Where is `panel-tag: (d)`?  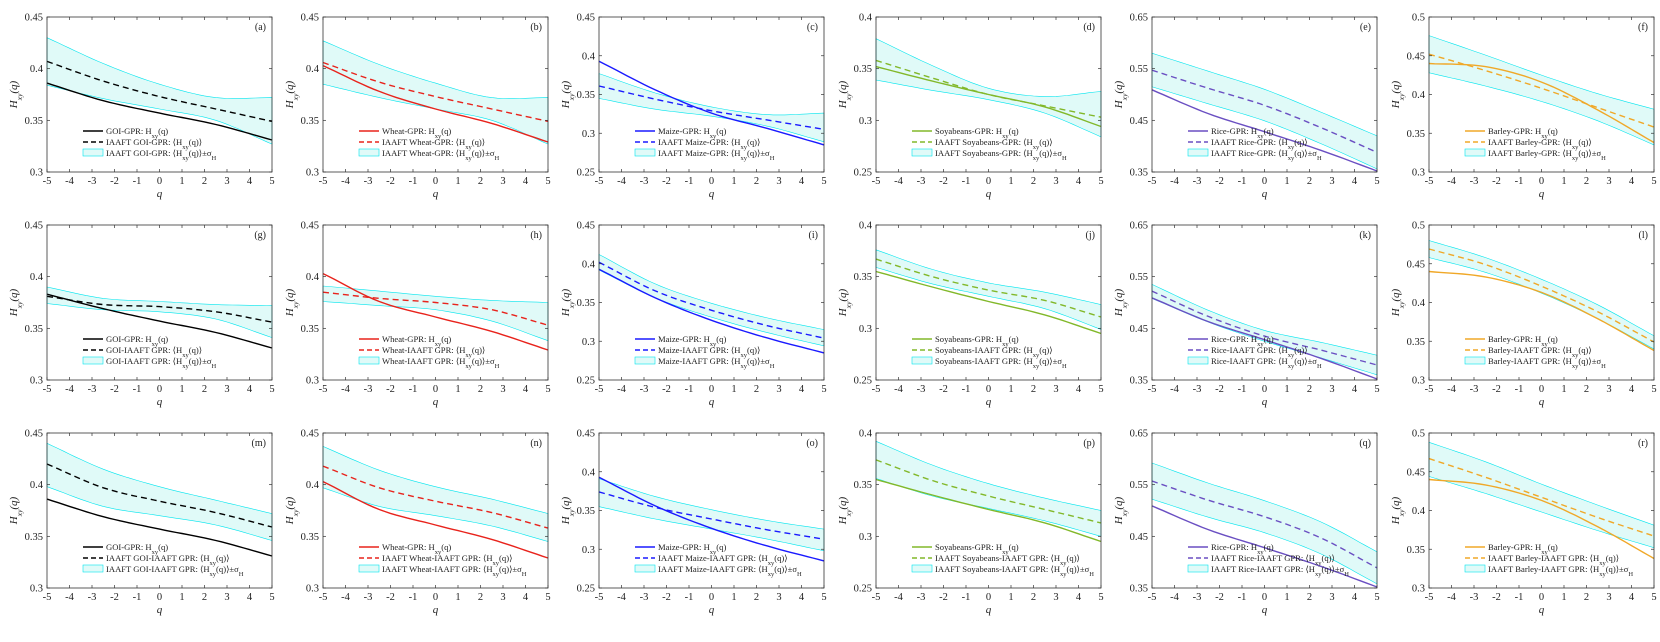
panel-tag: (d) is located at coordinates (1089, 27).